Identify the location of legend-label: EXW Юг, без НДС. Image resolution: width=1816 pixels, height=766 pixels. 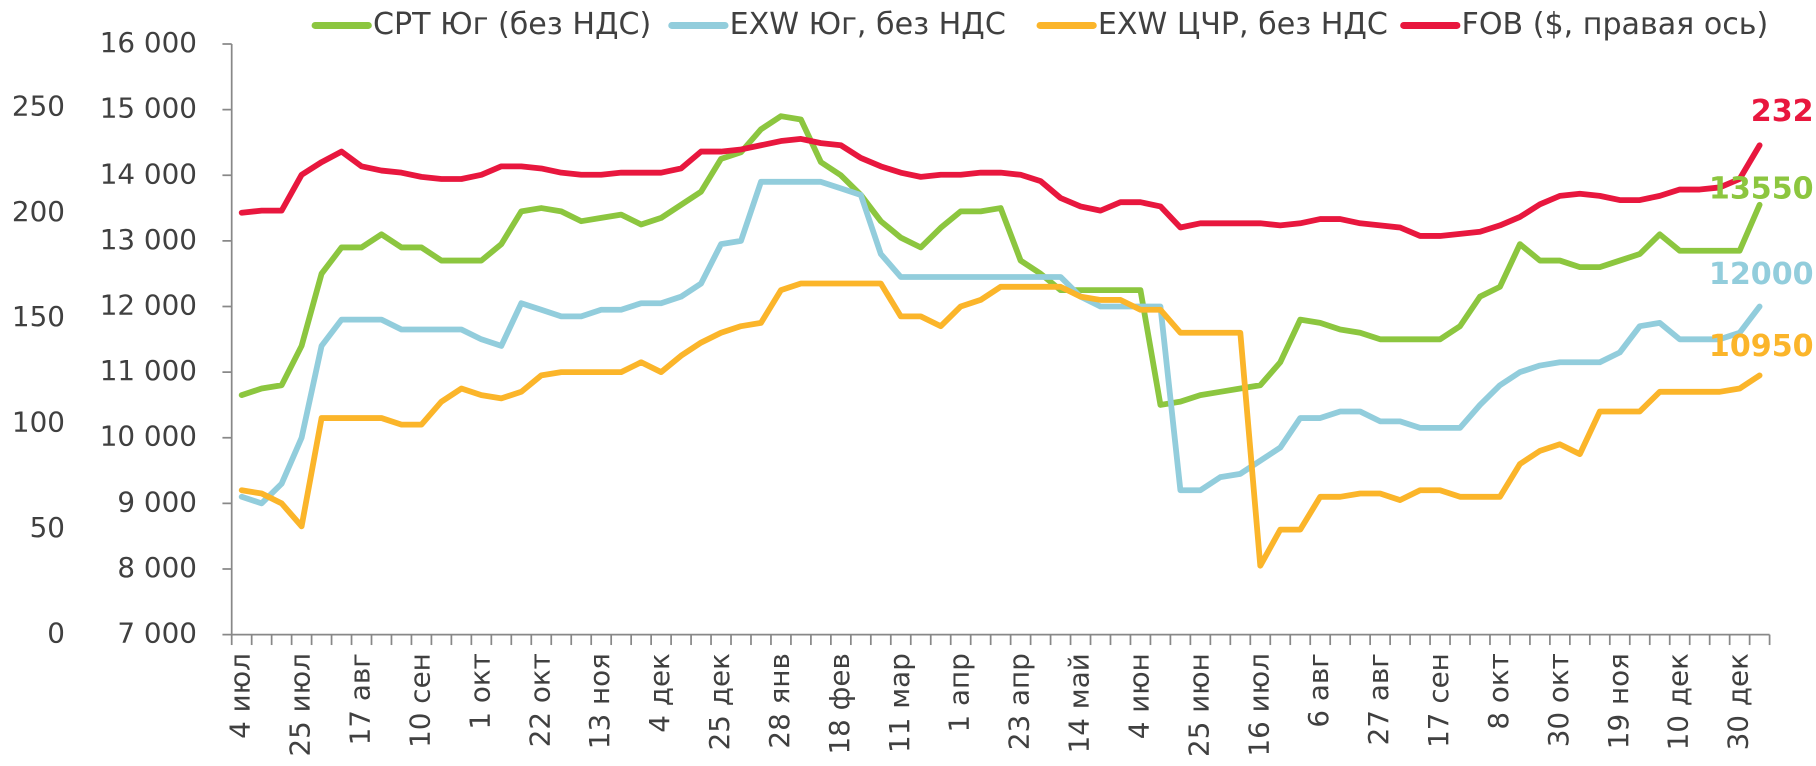
(868, 24).